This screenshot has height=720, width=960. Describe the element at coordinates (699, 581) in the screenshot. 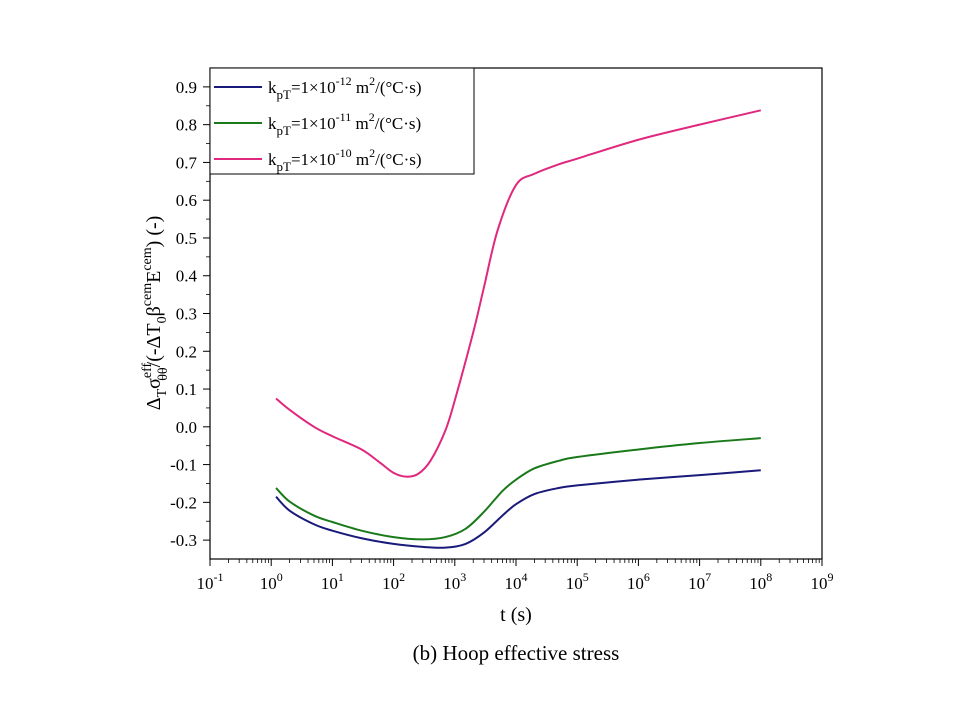

I see `x-tick-label: 10⁷` at that location.